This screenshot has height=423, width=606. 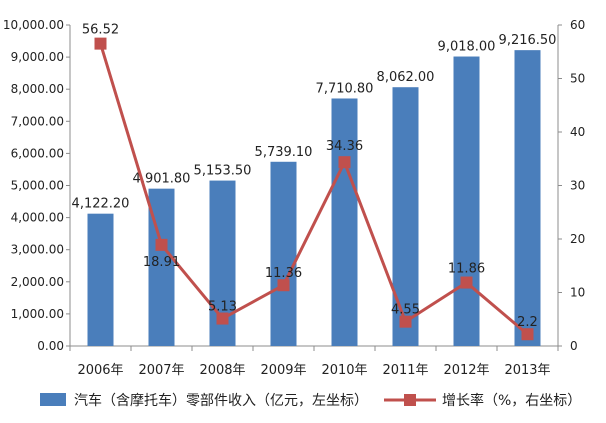 What do you see at coordinates (284, 152) in the screenshot?
I see `bar-value-label: 5,739.10` at bounding box center [284, 152].